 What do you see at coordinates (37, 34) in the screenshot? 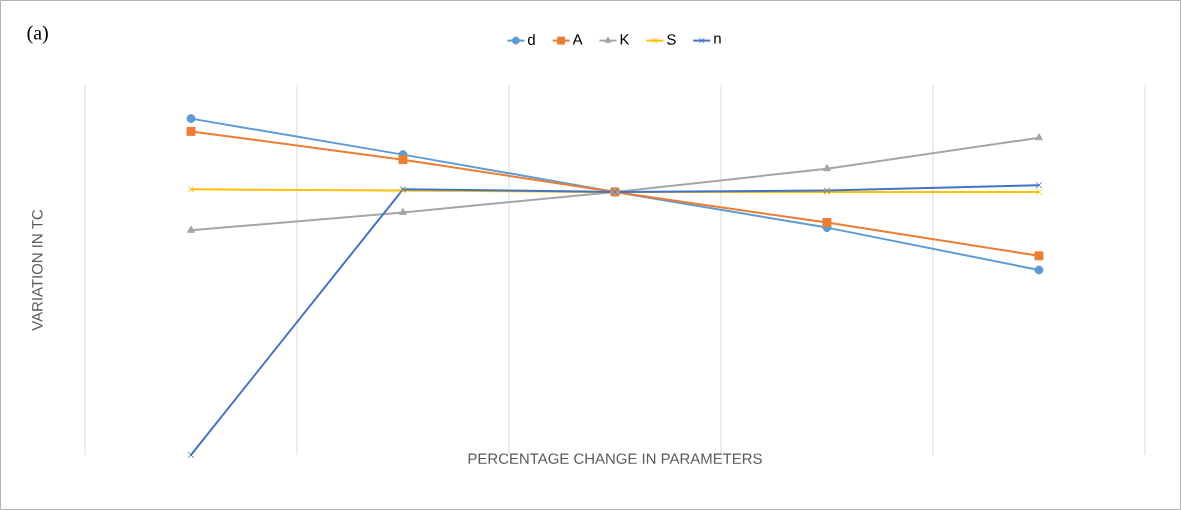
I see `chart-title: (a)` at bounding box center [37, 34].